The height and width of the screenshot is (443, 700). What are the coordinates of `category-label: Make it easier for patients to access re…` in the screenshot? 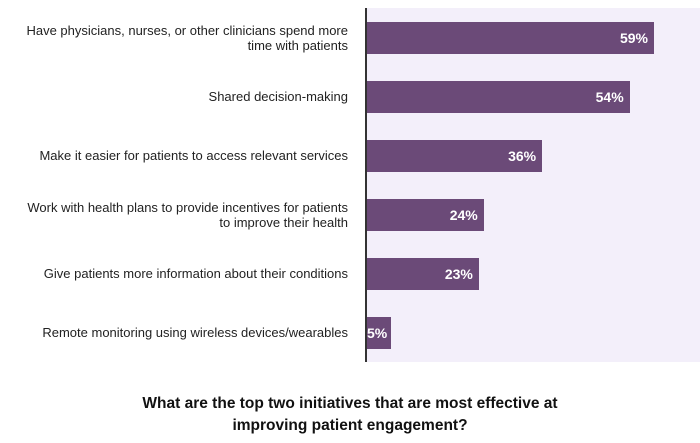 It's located at (193, 155).